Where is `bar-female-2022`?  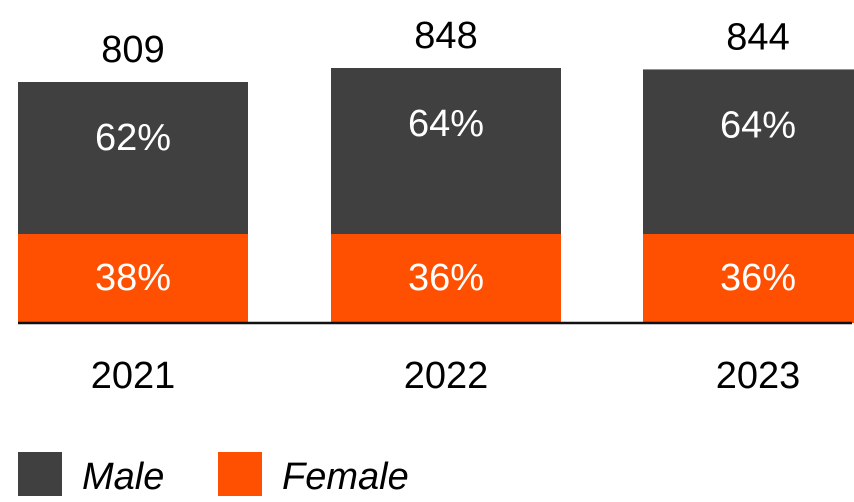 bar-female-2022 is located at coordinates (446, 278).